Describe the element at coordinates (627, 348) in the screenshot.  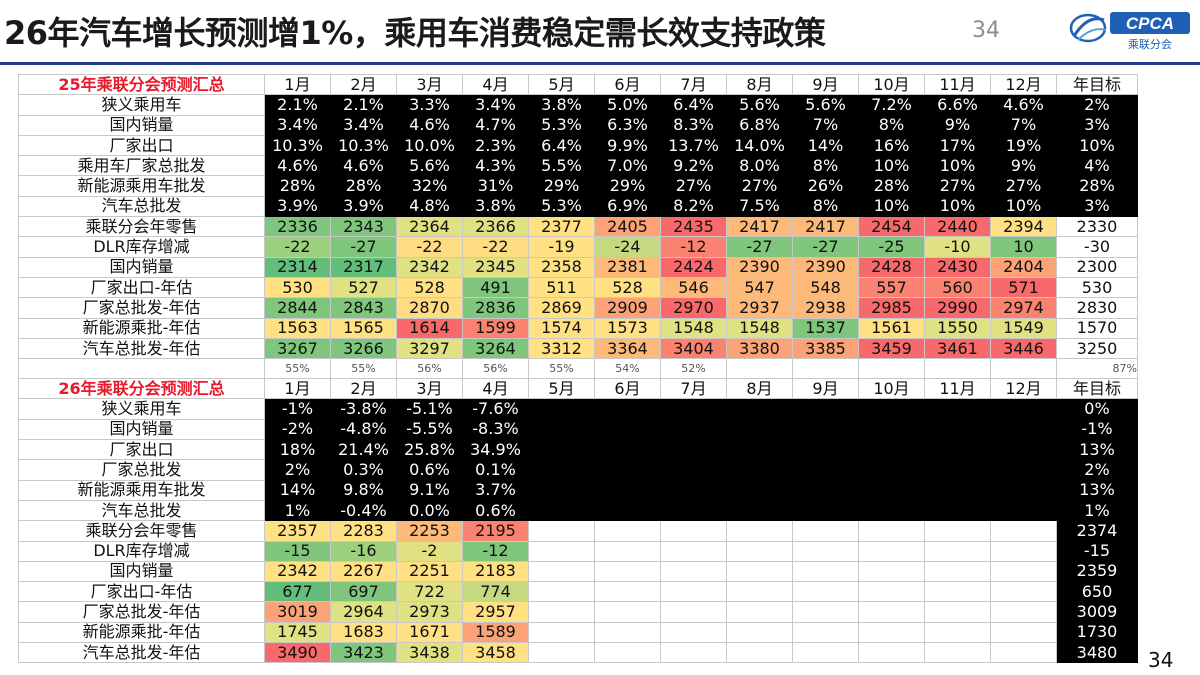
I see `value-cell: 3364` at that location.